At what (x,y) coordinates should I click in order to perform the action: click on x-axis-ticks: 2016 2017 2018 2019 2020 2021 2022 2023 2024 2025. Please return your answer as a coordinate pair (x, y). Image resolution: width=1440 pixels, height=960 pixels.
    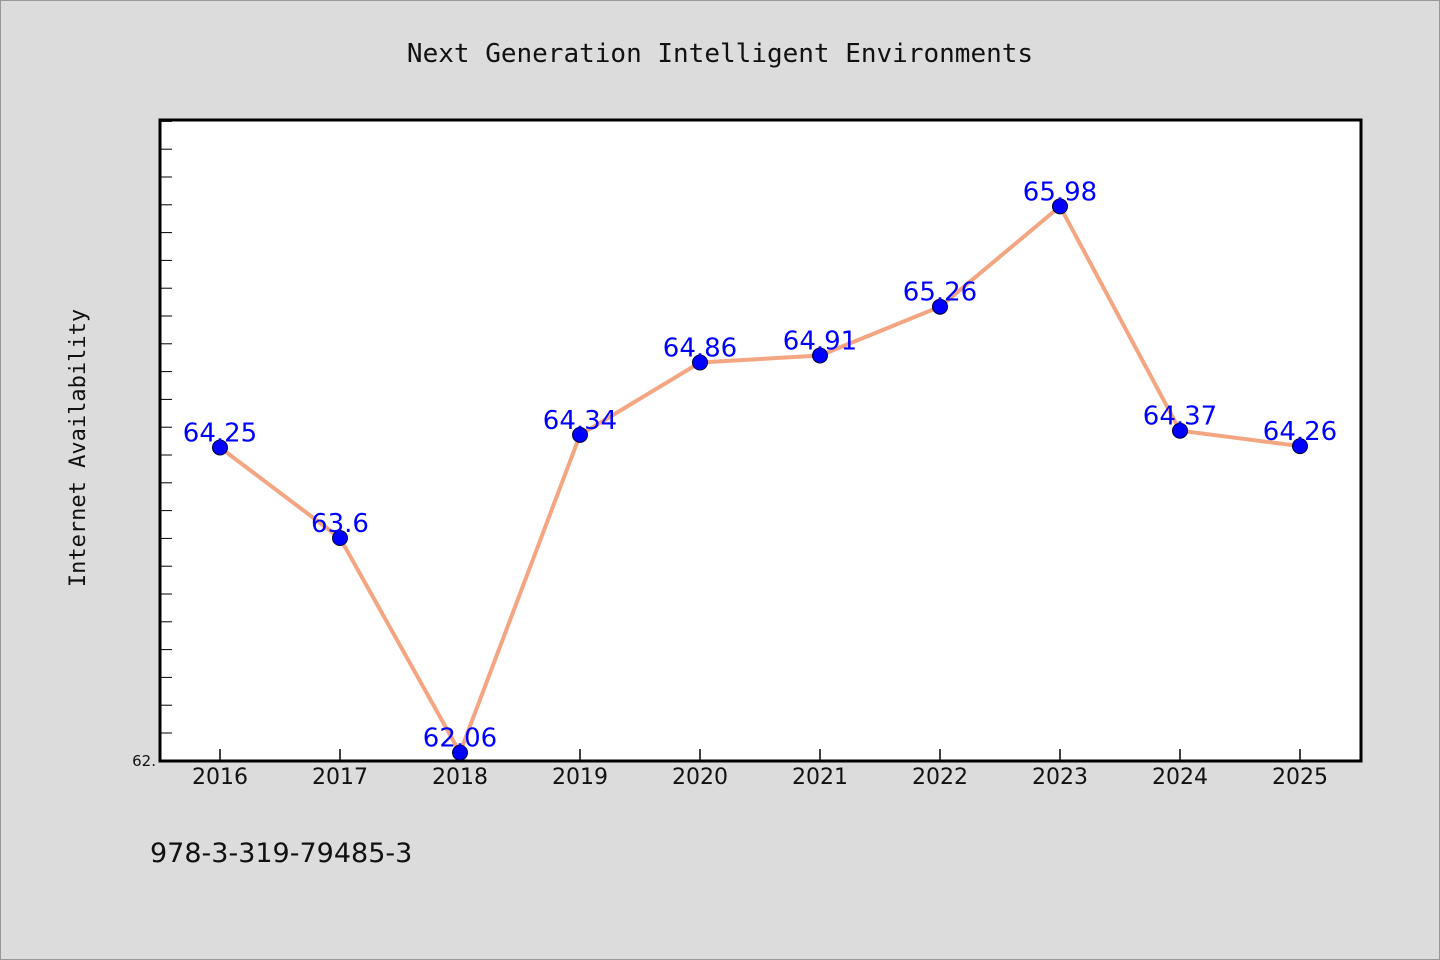
    Looking at the image, I should click on (760, 769).